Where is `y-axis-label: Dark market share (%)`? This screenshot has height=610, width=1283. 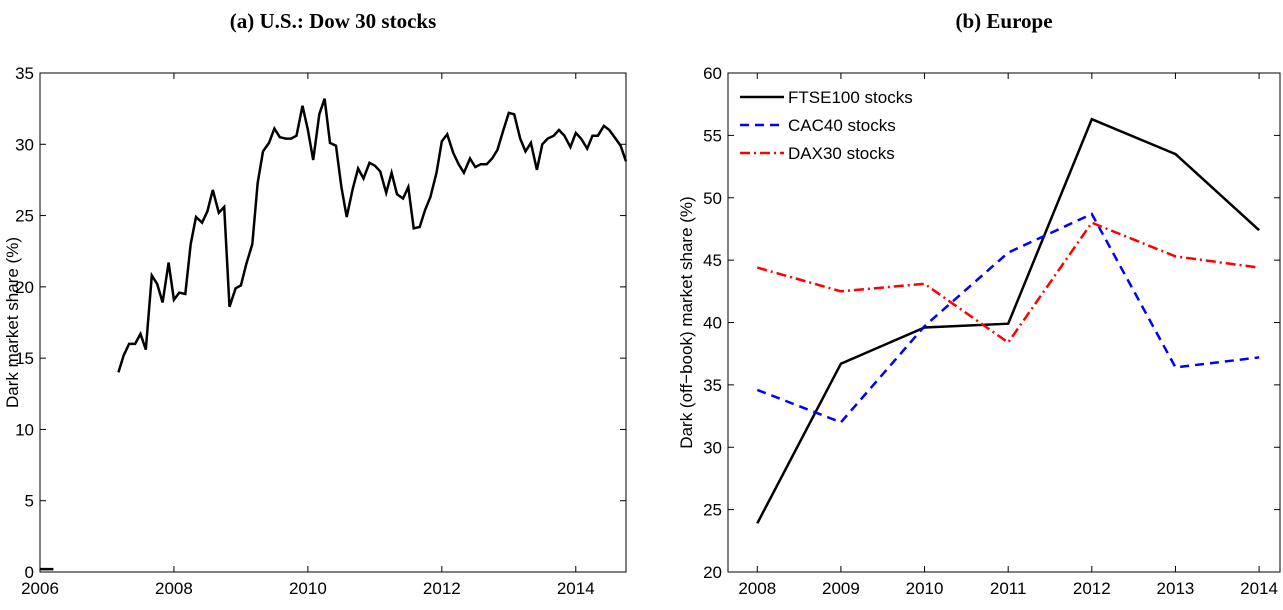
y-axis-label: Dark market share (%) is located at coordinates (12, 322).